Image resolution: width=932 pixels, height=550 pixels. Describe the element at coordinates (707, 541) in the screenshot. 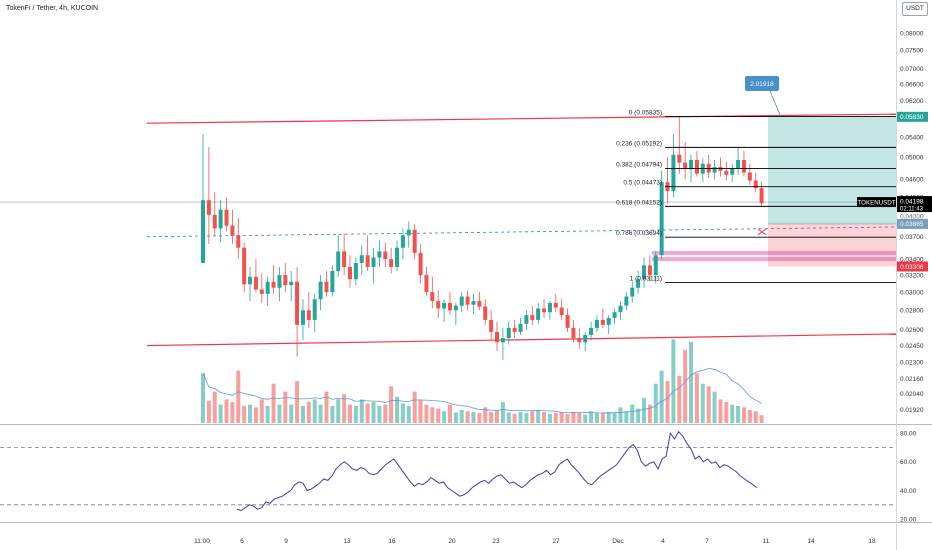

I see `x-axis-tick-label: 7` at that location.